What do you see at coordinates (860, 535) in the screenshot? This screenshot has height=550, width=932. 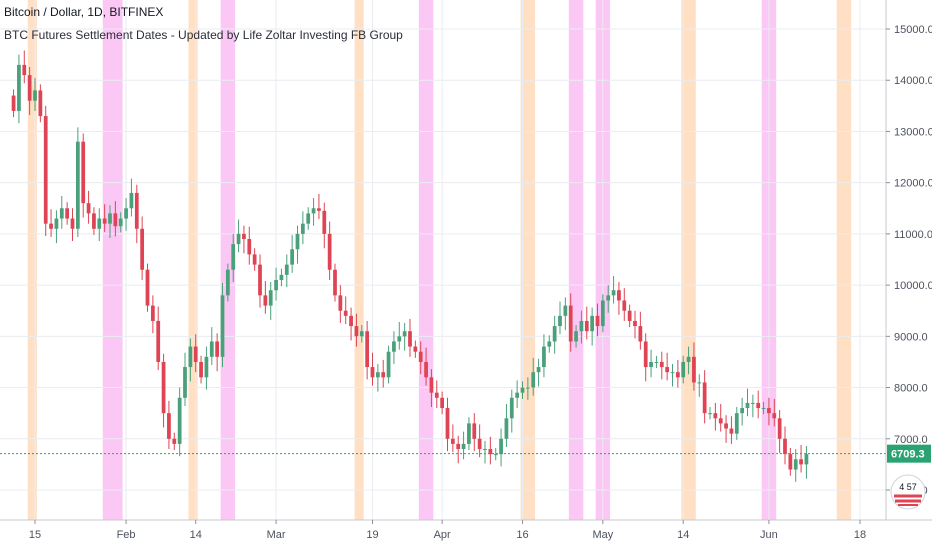 I see `time-tick-label: 18` at bounding box center [860, 535].